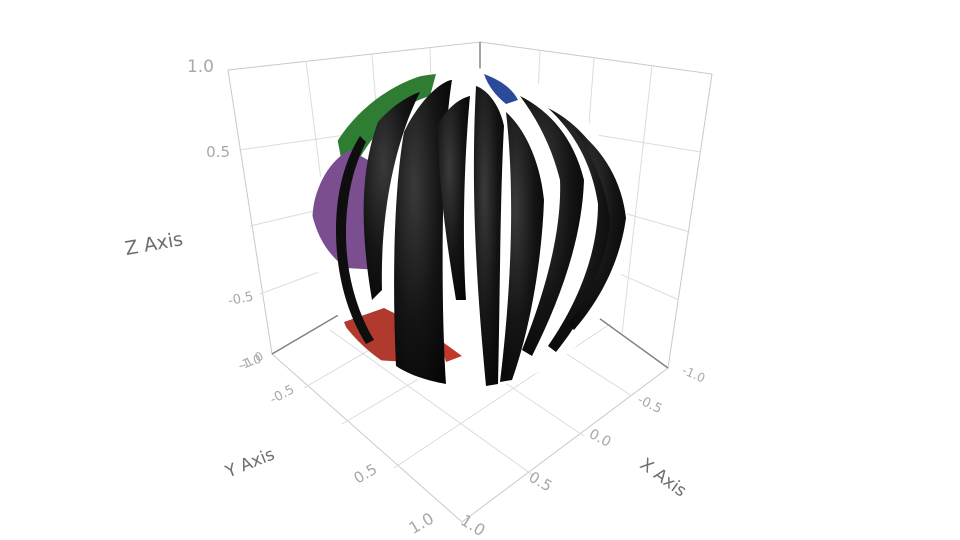 The height and width of the screenshot is (540, 960). Describe the element at coordinates (473, 525) in the screenshot. I see `x-tick-label: 1.0` at that location.